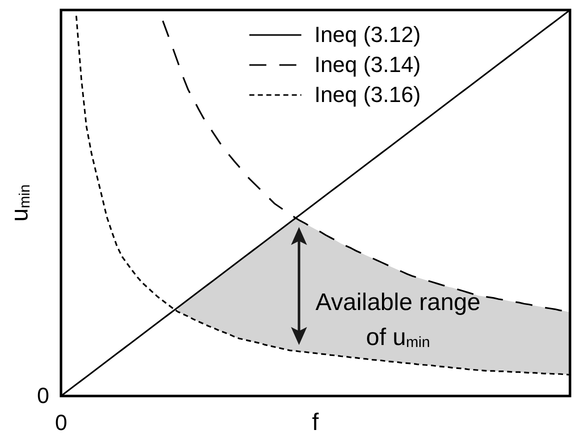  I want to click on x-axis-title: f, so click(315, 423).